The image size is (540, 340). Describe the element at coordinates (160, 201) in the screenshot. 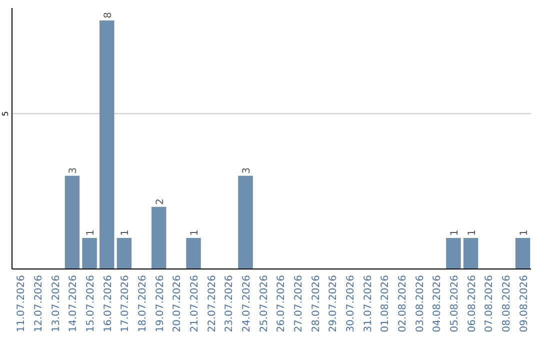

I see `data-label: 2` at that location.